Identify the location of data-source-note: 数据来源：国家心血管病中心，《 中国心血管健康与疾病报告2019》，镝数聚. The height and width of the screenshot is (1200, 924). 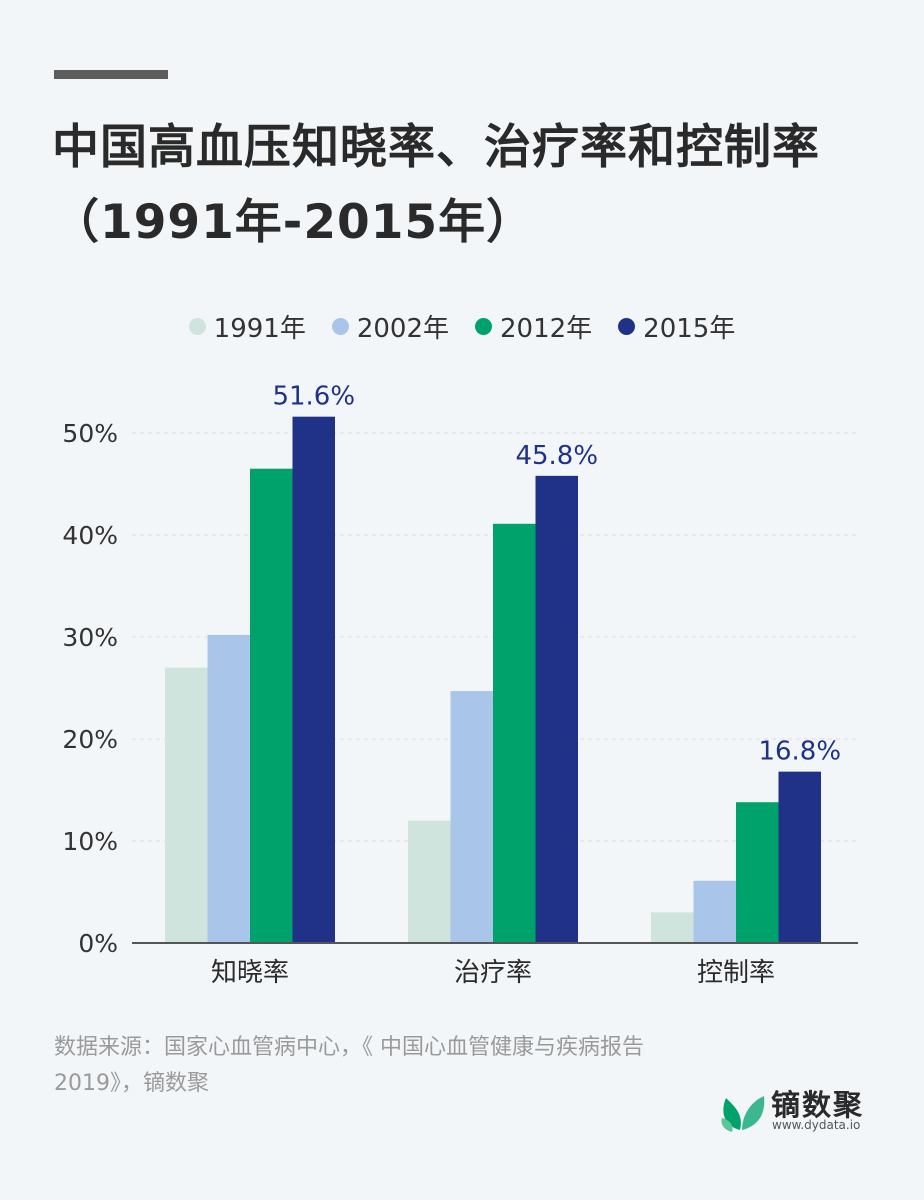
(349, 1065).